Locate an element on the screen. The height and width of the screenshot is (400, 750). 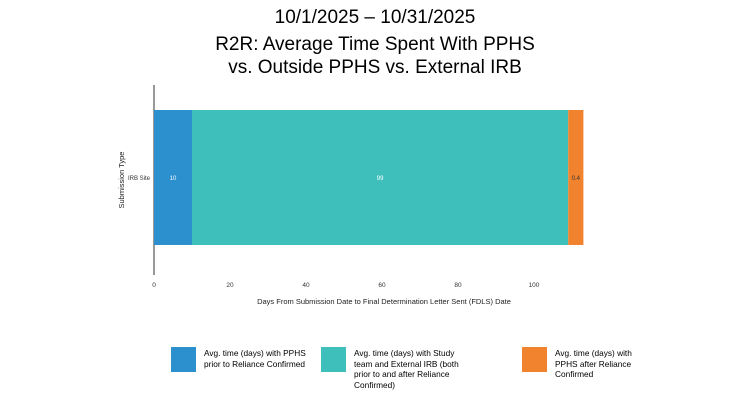
chart-title-dates: 10/1/2025 – 10/31/2025 is located at coordinates (375, 17).